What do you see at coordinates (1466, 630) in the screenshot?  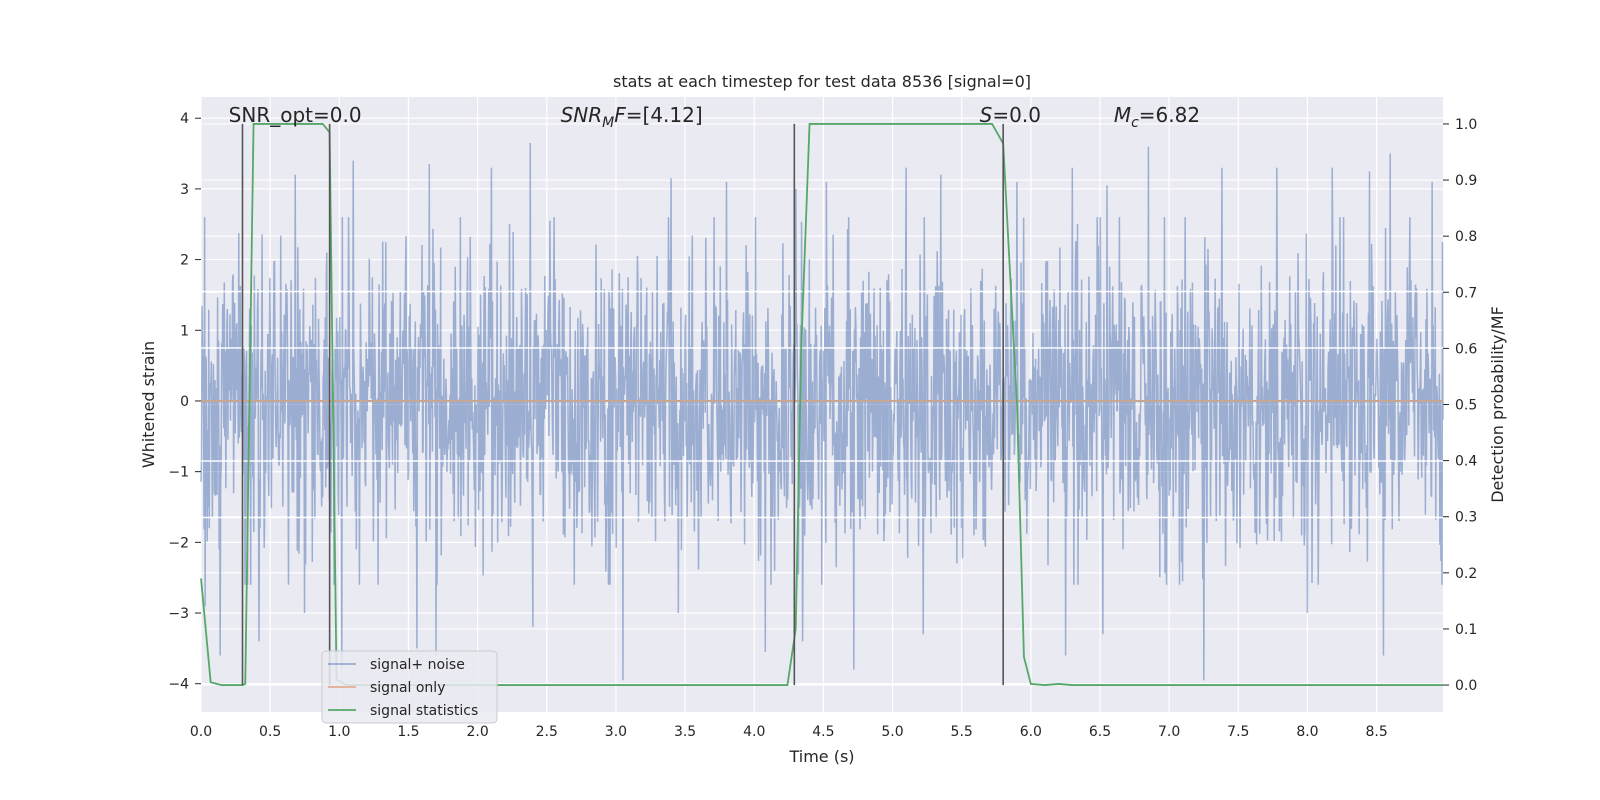 I see `y2-tick-label: 0.1` at bounding box center [1466, 630].